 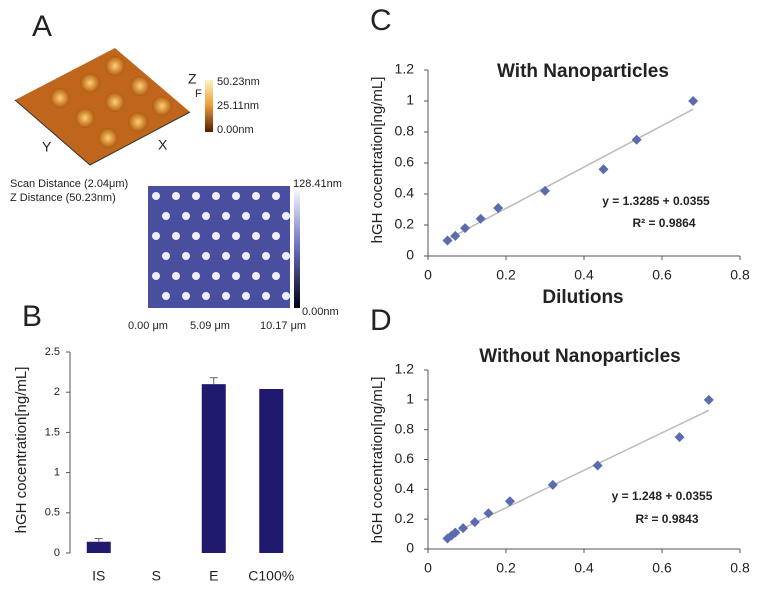 What do you see at coordinates (381, 20) in the screenshot?
I see `panel-letter: C` at bounding box center [381, 20].